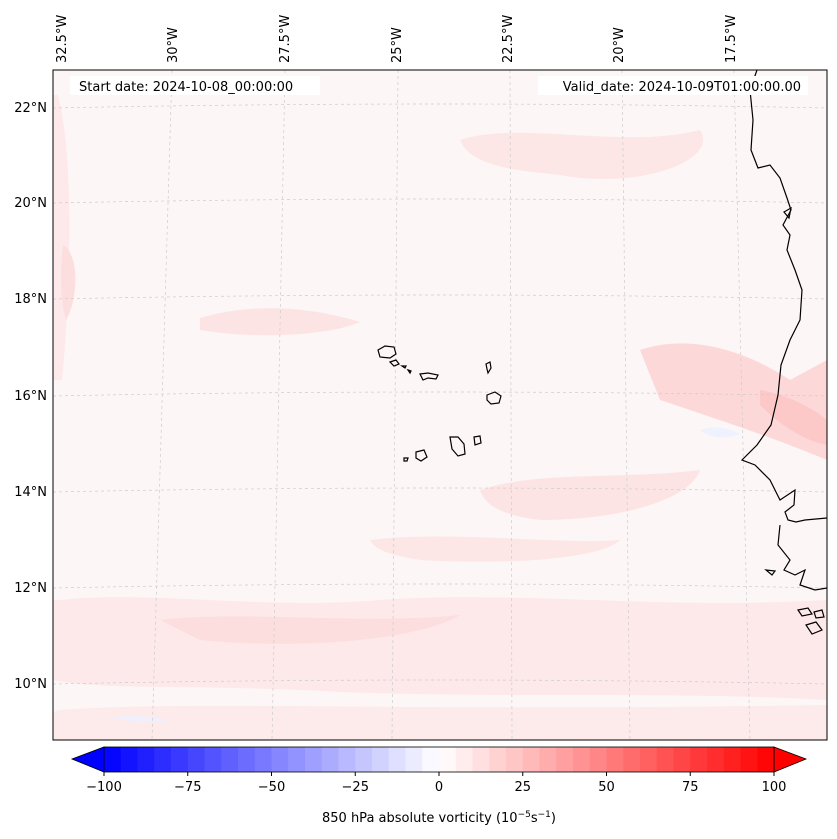 The image size is (837, 839). Describe the element at coordinates (439, 818) in the screenshot. I see `colorbar-label: 850 hPa absolute vorticity (10−5s−1)` at that location.